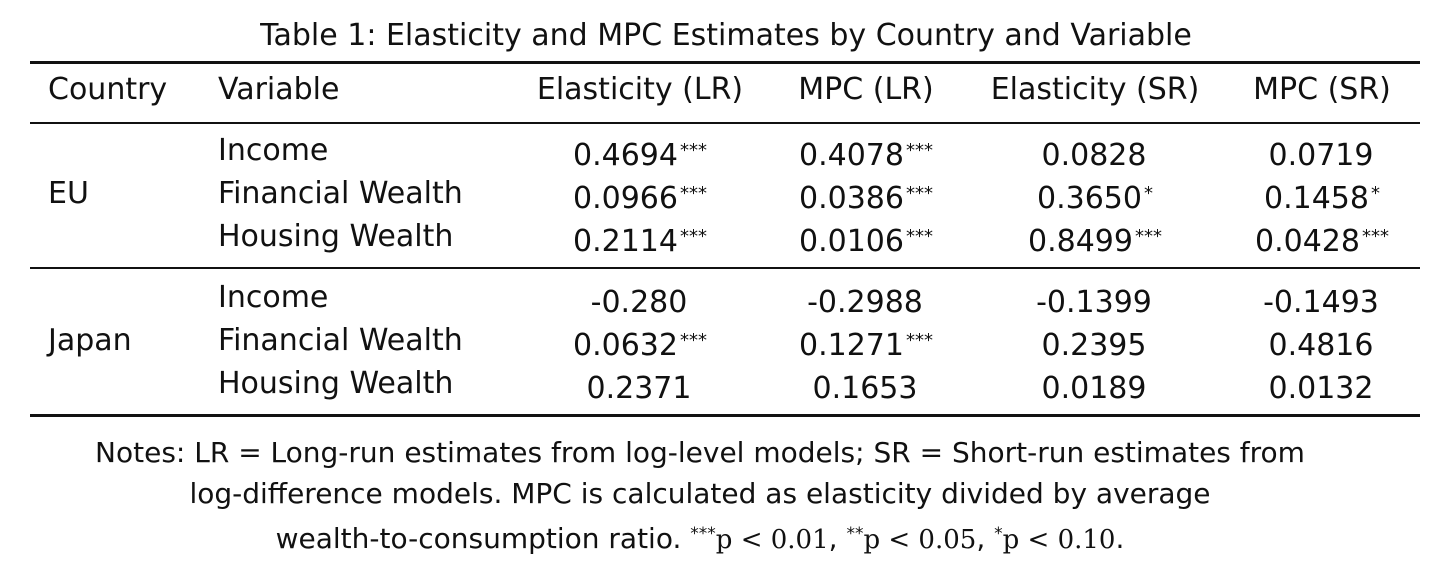 This screenshot has height=580, width=1452. Describe the element at coordinates (725, 268) in the screenshot. I see `group-rule` at that location.